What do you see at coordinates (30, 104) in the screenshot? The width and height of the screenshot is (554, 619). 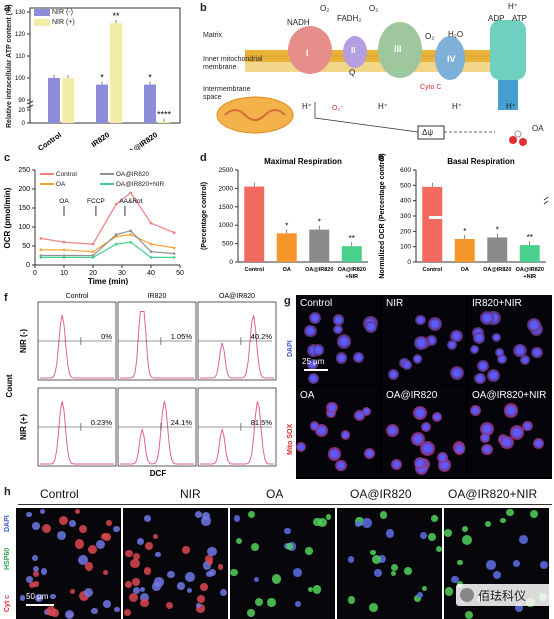 I see `a-axis-break` at bounding box center [30, 104].